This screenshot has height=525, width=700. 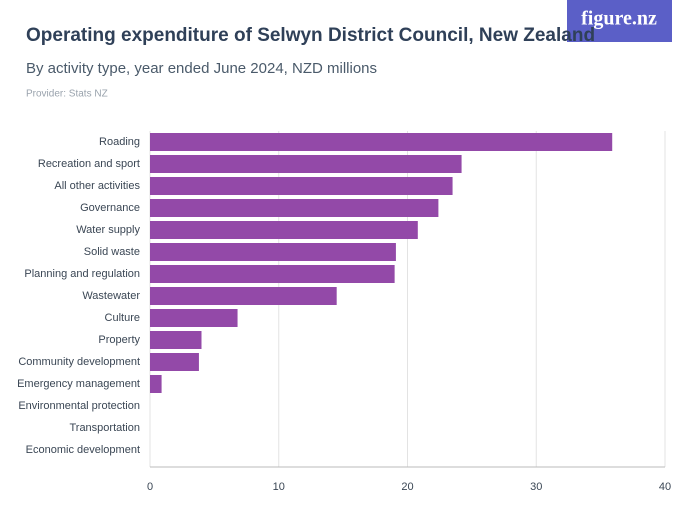 I want to click on logo-box, so click(x=619, y=21).